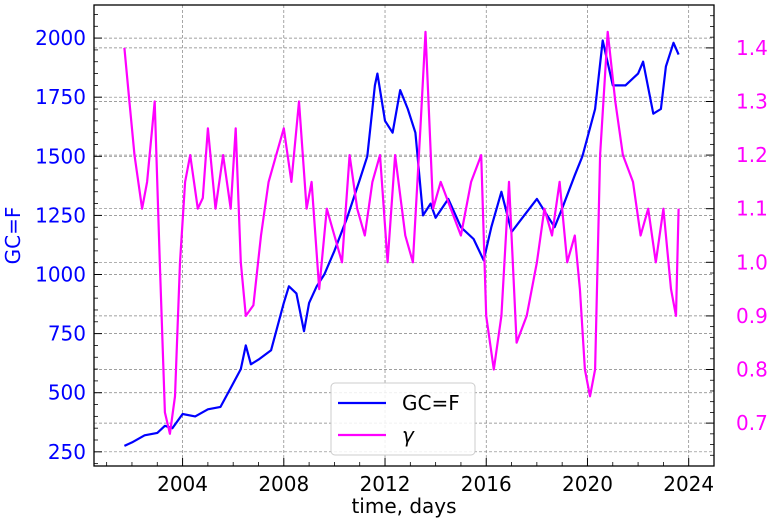 This screenshot has height=522, width=777. I want to click on legend-label-gcf: GC=F, so click(431, 403).